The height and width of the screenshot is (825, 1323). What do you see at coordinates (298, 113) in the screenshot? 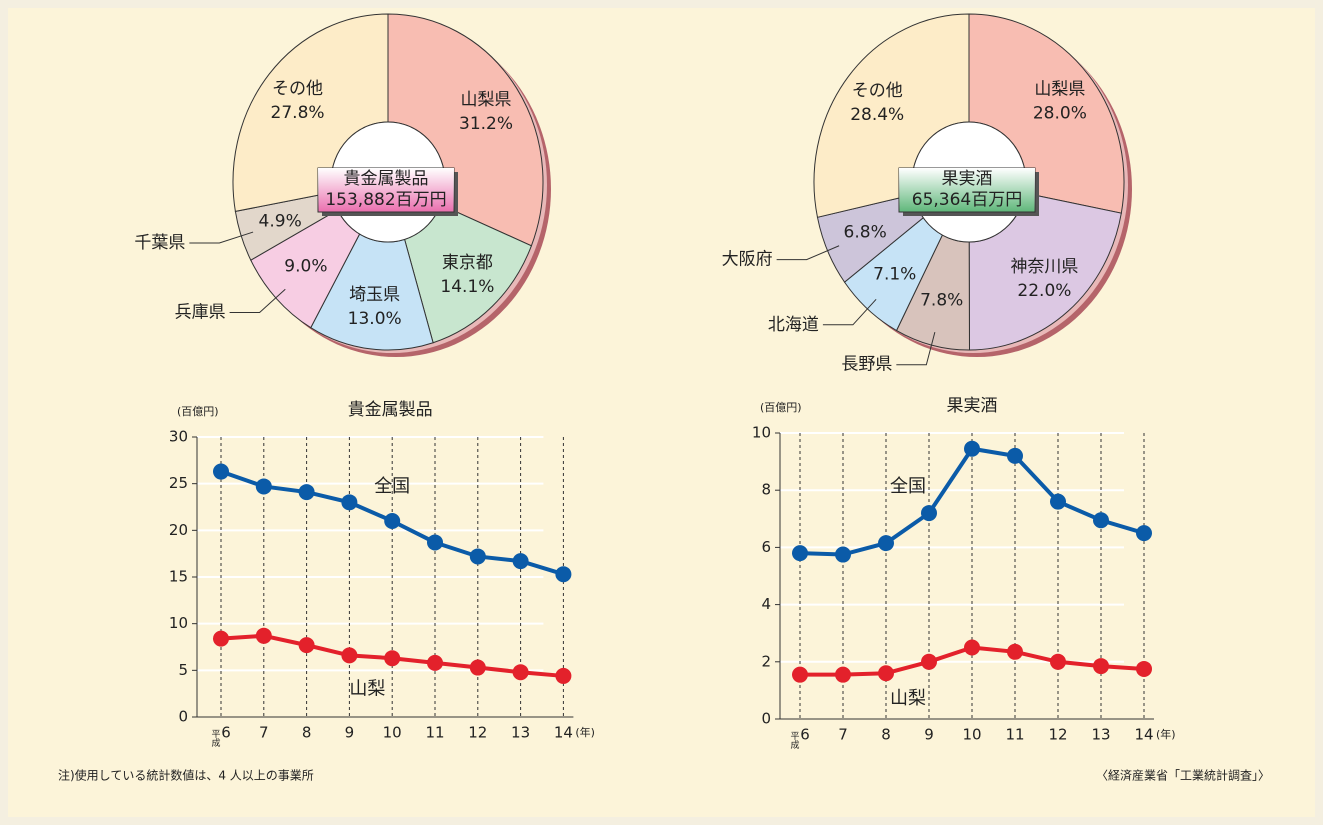
I see `slice-value: 27.8%` at bounding box center [298, 113].